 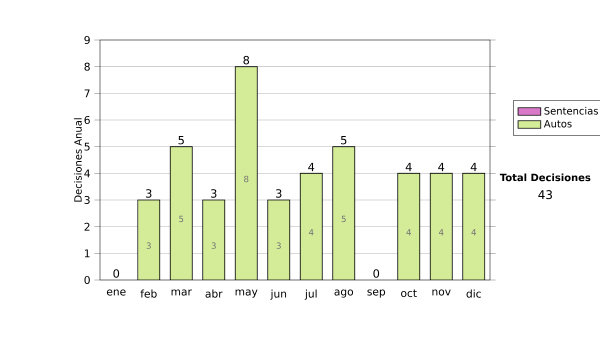 I want to click on data-label: 8, so click(x=246, y=179).